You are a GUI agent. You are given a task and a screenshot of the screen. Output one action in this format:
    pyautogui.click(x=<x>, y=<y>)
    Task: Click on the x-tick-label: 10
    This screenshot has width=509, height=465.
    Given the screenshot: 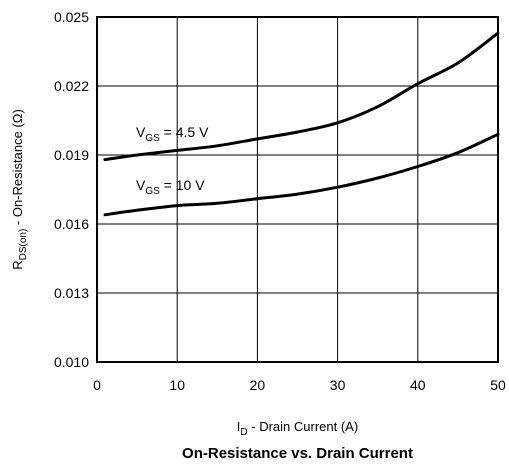 What is the action you would take?
    pyautogui.click(x=177, y=385)
    